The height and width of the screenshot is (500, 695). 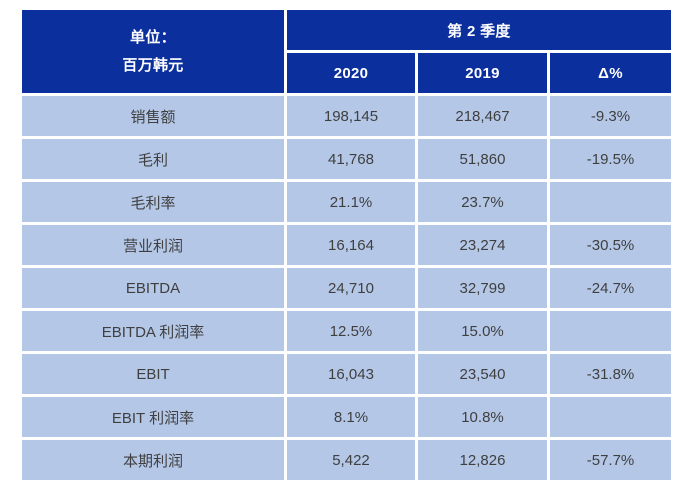 I want to click on cell-2019: 15.0%, so click(x=482, y=331).